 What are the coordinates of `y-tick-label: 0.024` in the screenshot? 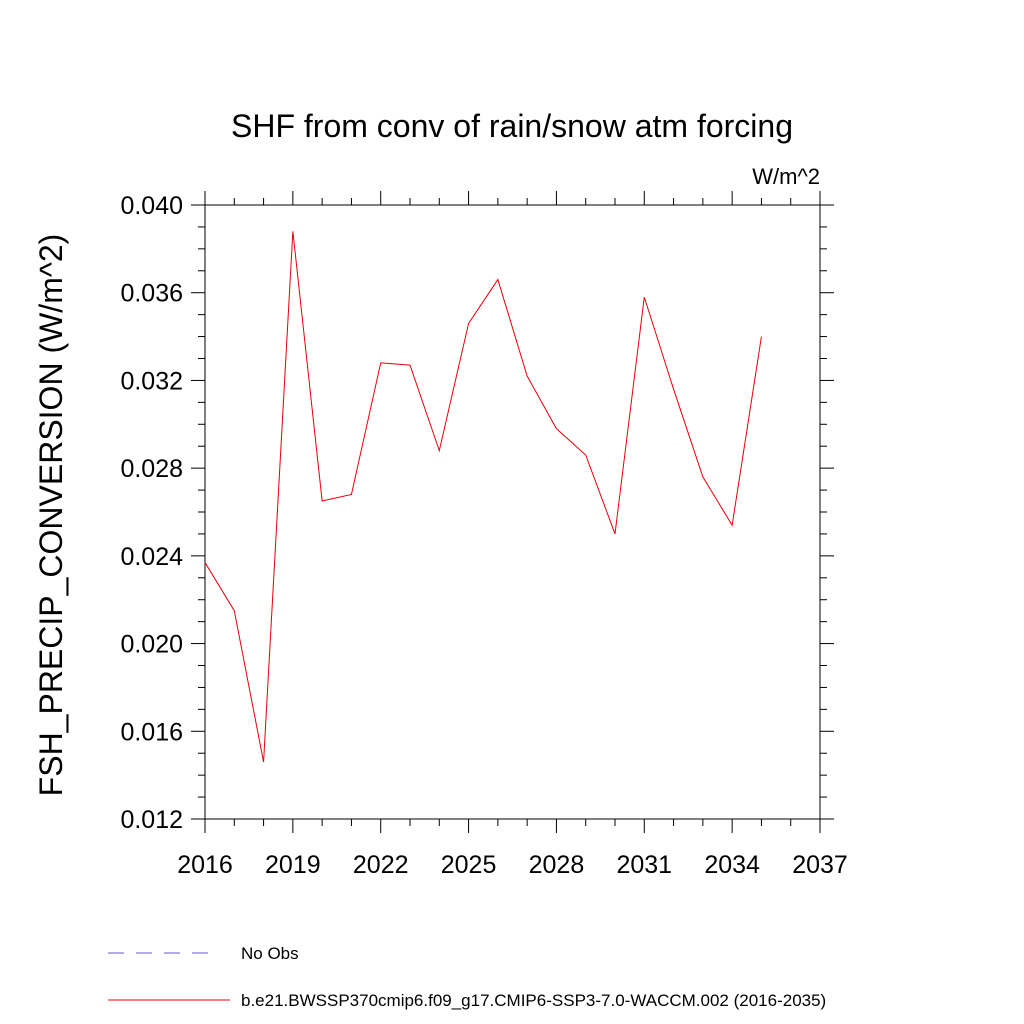 It's located at (151, 557).